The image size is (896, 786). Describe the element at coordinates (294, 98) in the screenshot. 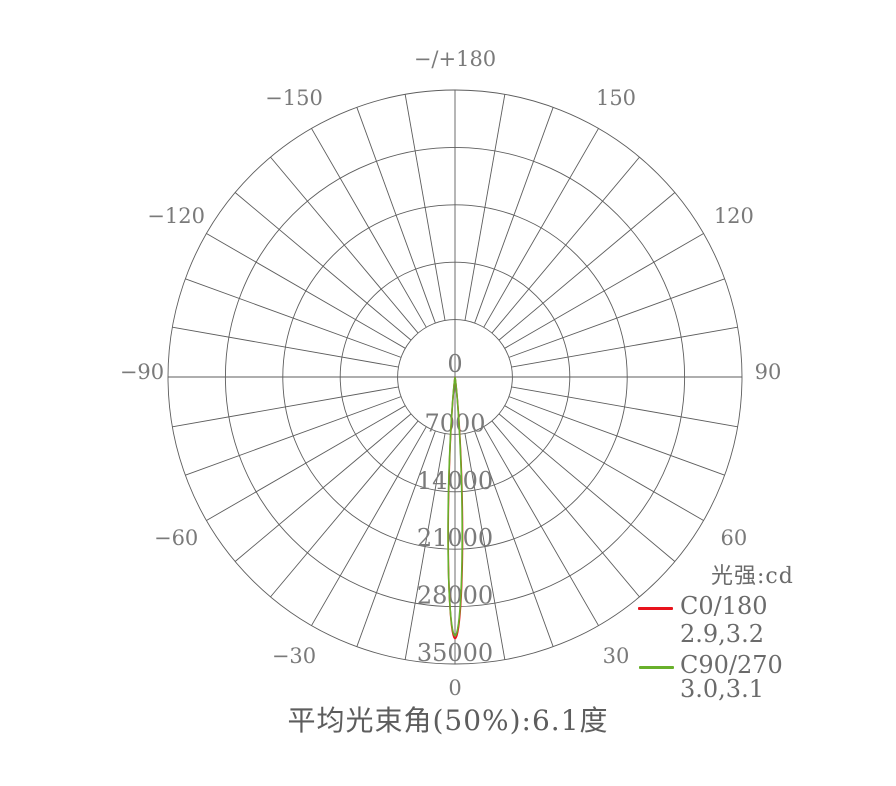

I see `angle-label--150: −150` at that location.